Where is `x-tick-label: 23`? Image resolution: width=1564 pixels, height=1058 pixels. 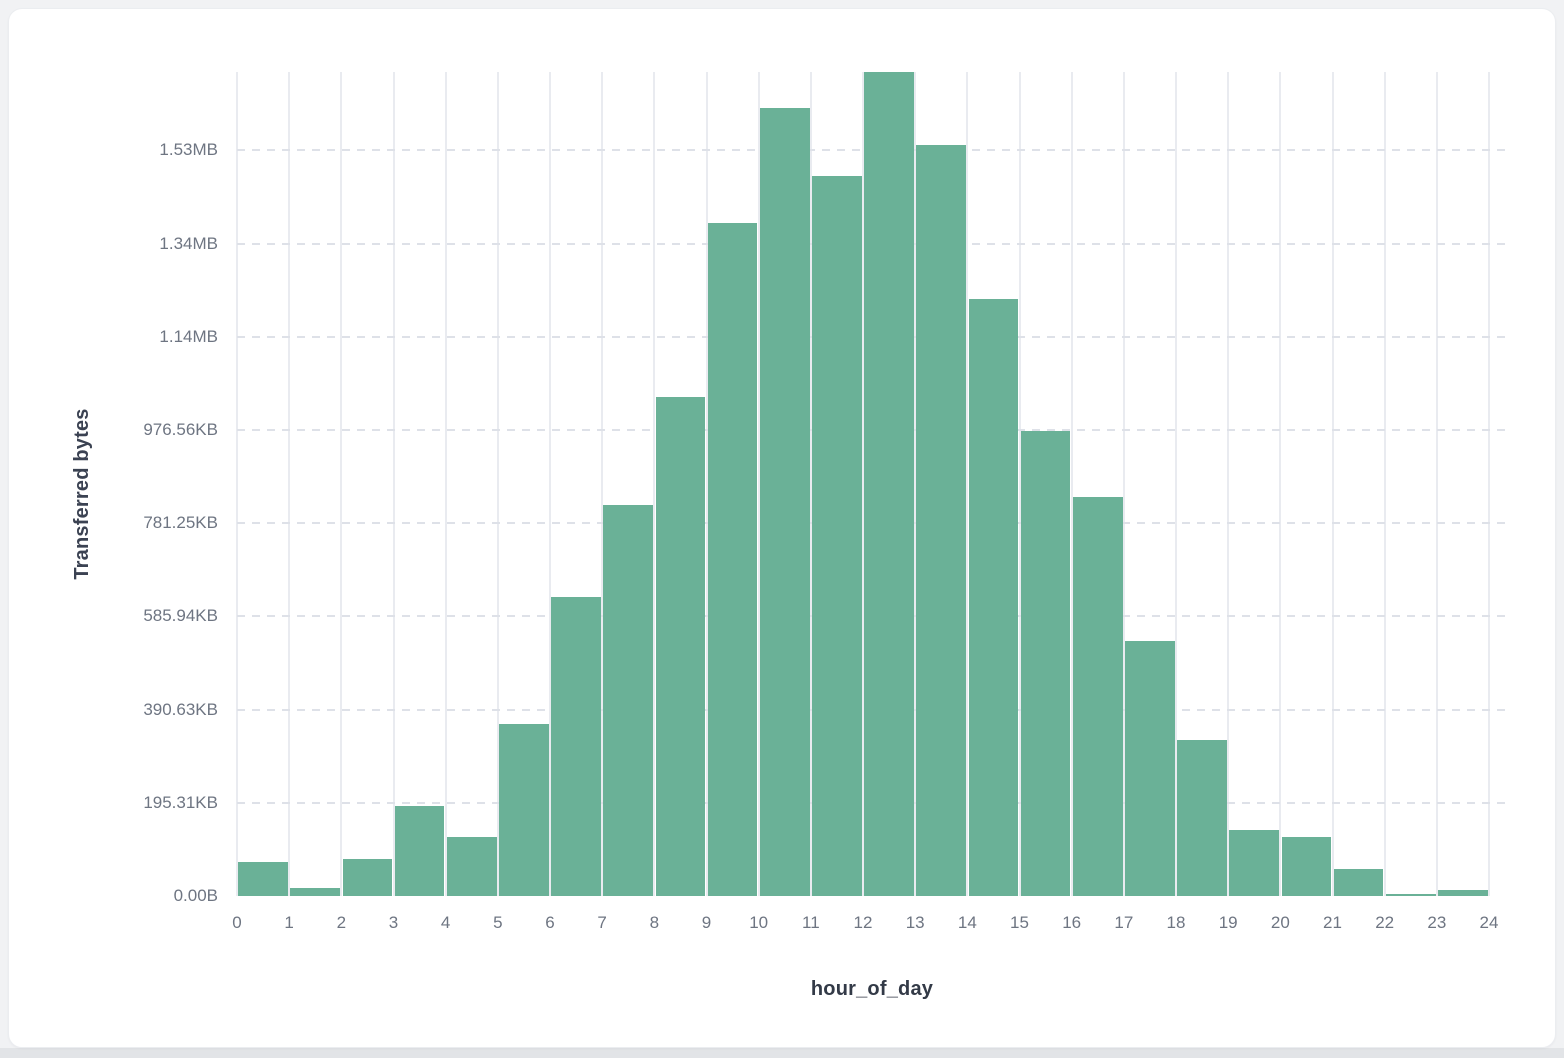 x-tick-label: 23 is located at coordinates (1437, 922).